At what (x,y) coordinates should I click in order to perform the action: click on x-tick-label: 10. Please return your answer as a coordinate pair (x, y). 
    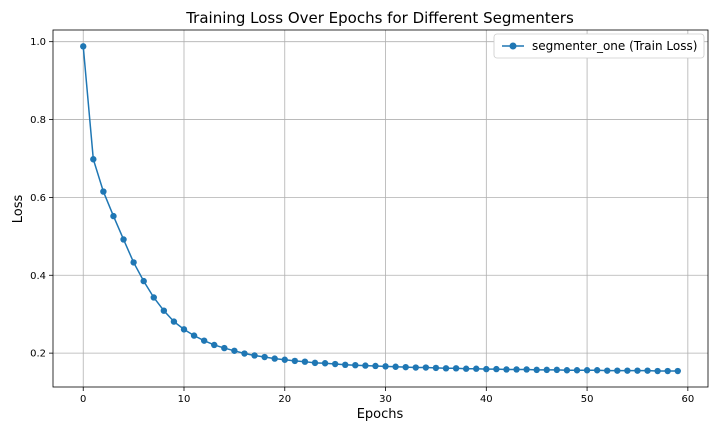
    Looking at the image, I should click on (184, 399).